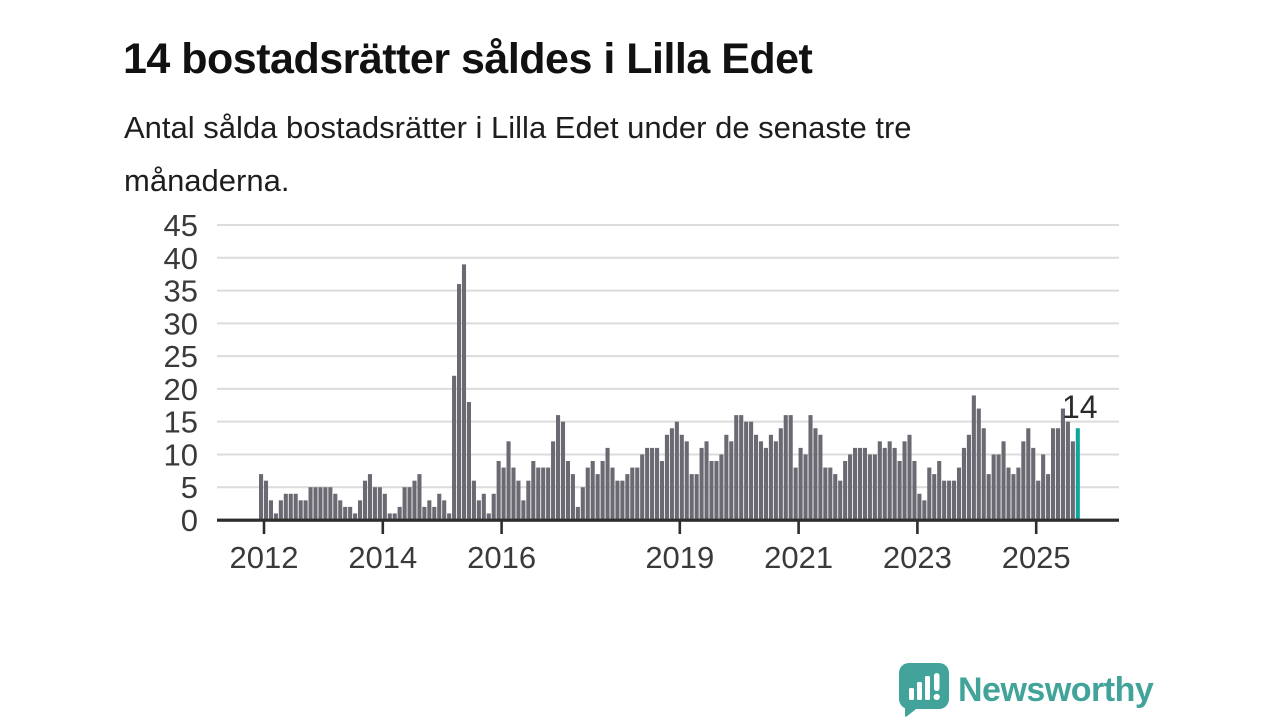 This screenshot has width=1280, height=720. Describe the element at coordinates (917, 557) in the screenshot. I see `x-axis-label: 2023` at that location.